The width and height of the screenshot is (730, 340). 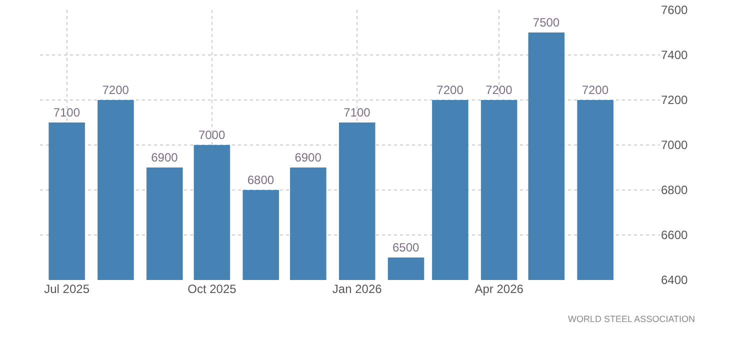 What do you see at coordinates (357, 289) in the screenshot?
I see `x-tick-label: Jan 2026` at bounding box center [357, 289].